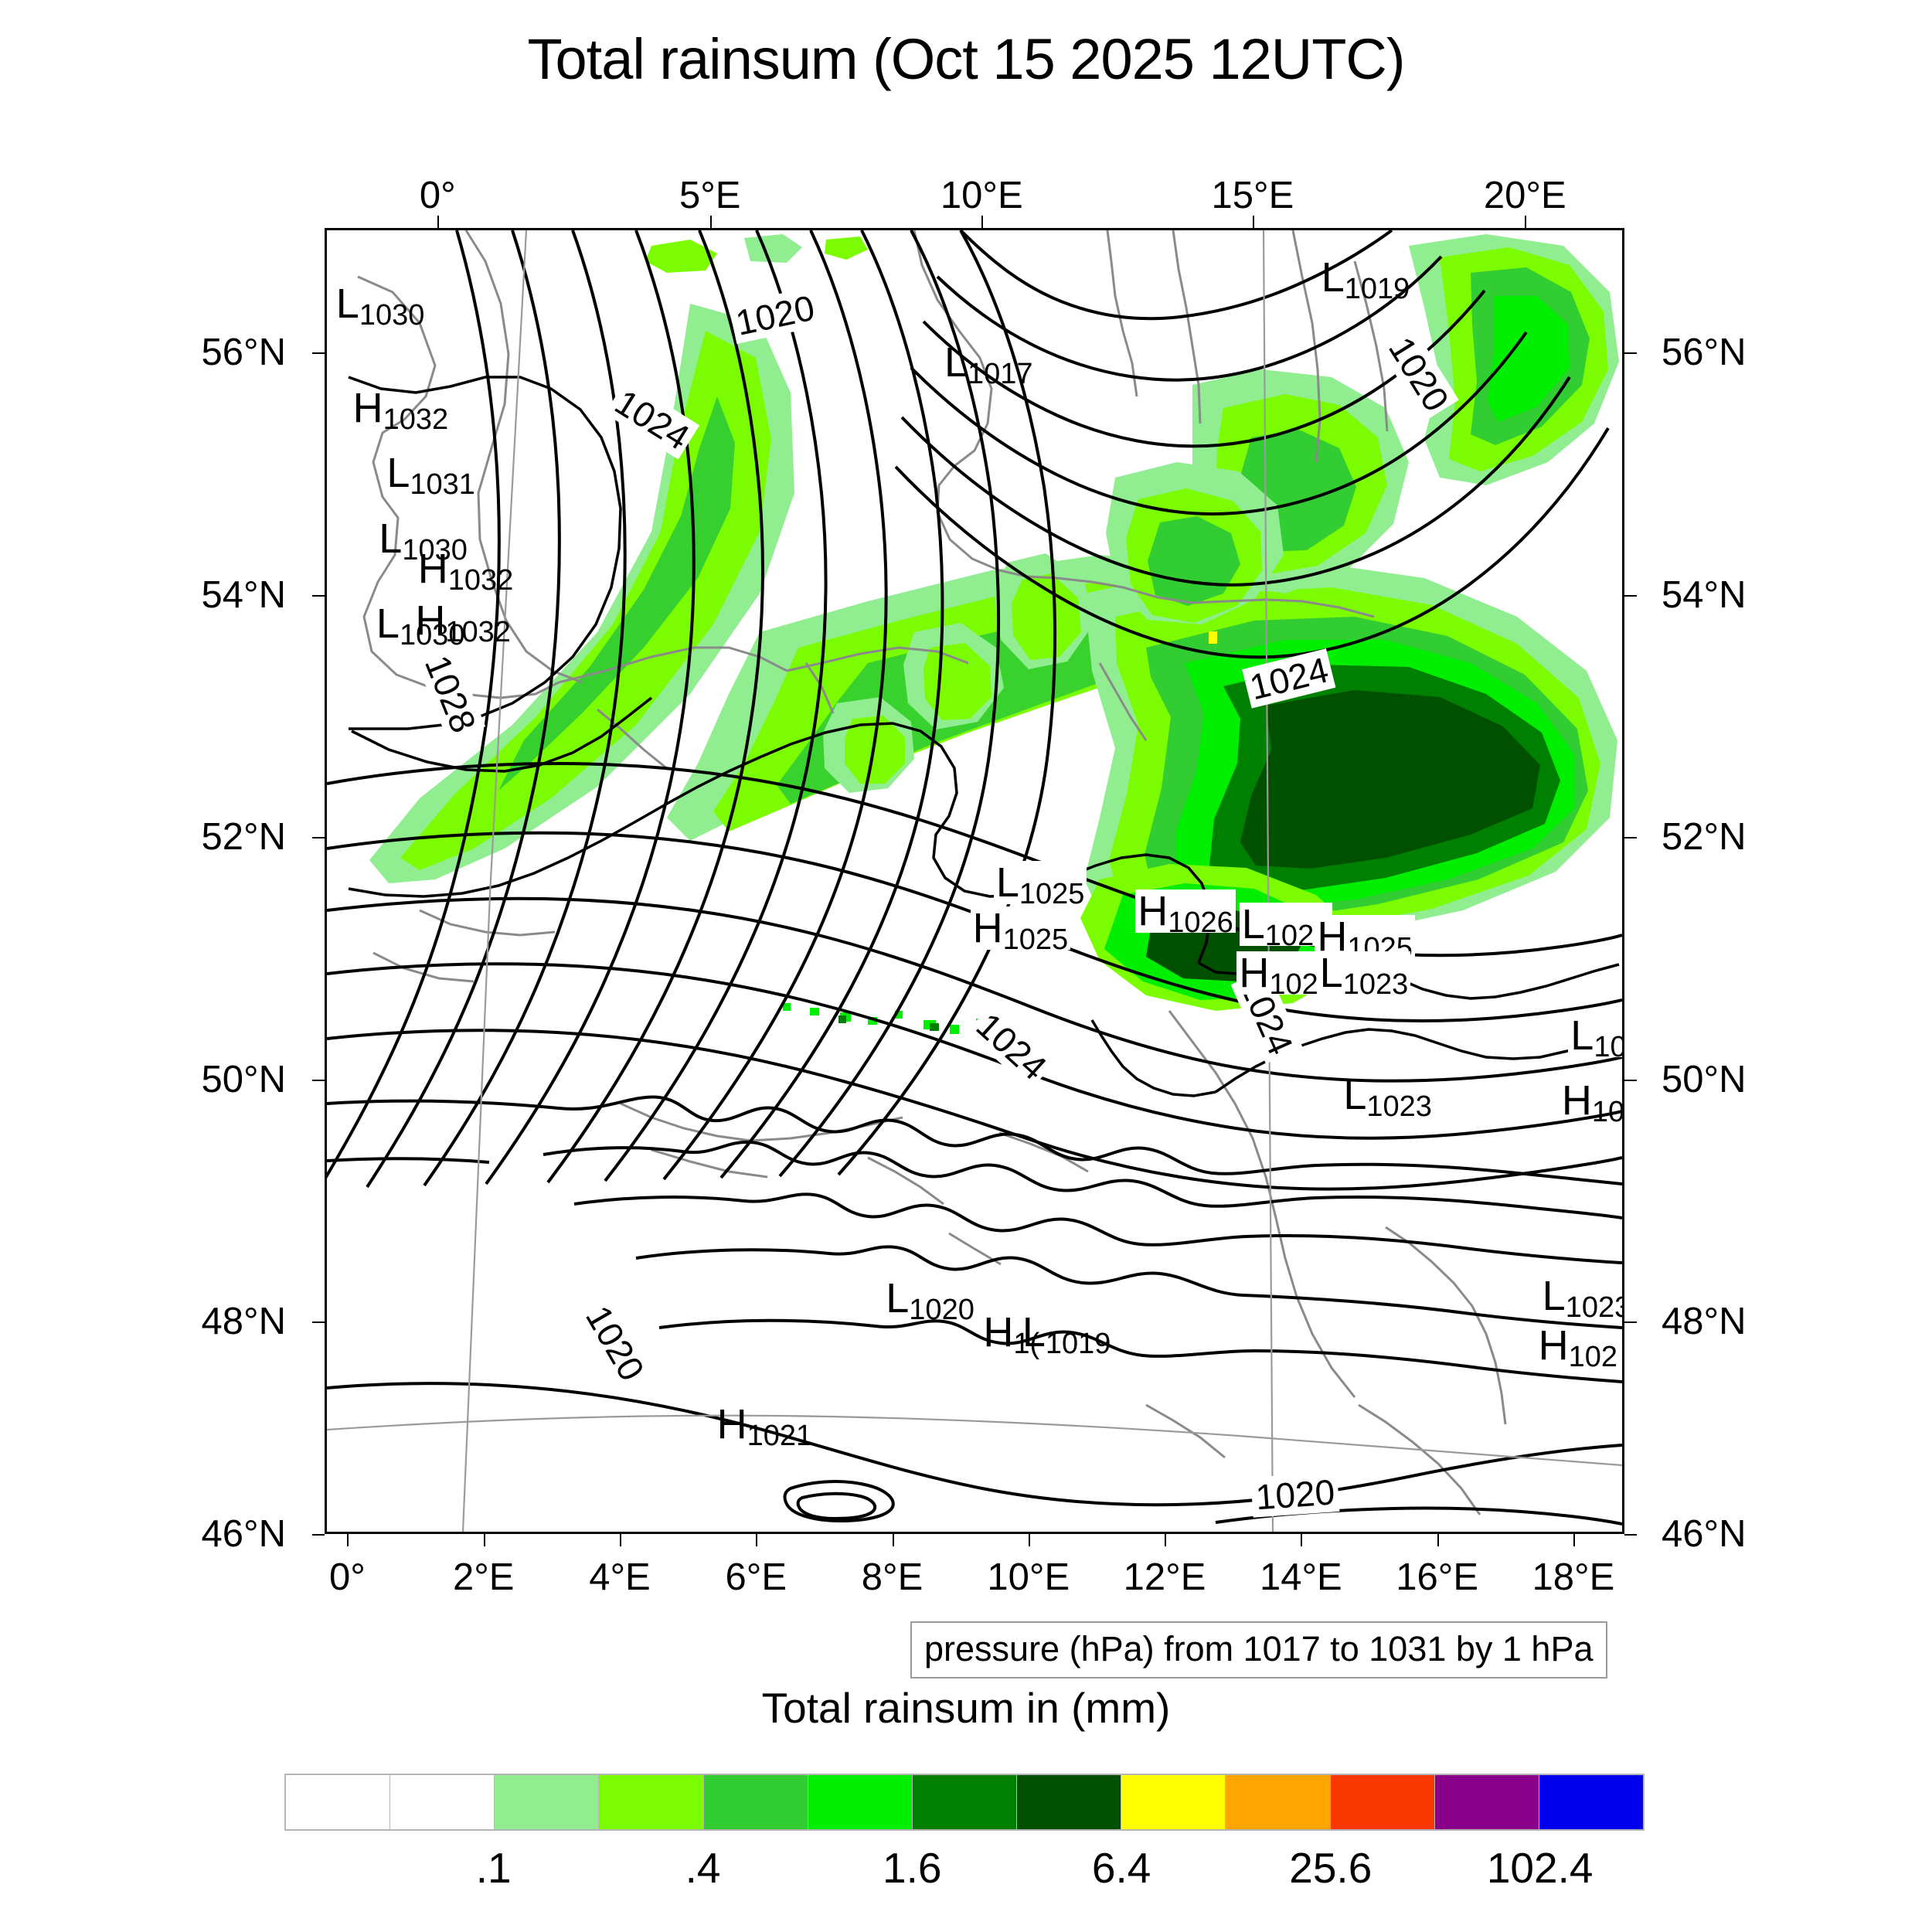 The image size is (1932, 1932). What do you see at coordinates (966, 1708) in the screenshot?
I see `colorbar-title: Total rainsum in (mm)` at bounding box center [966, 1708].